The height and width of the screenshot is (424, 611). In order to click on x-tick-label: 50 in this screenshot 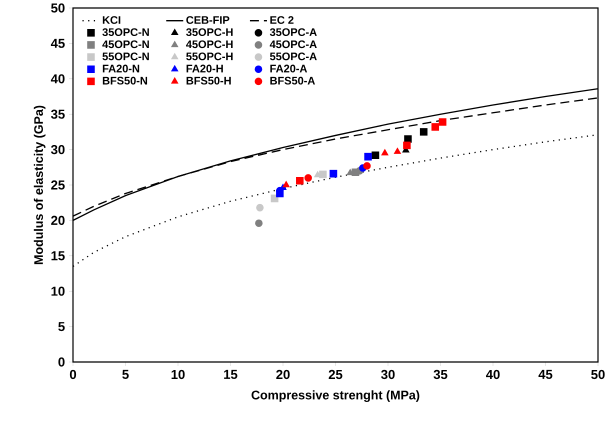, I will do `click(598, 375)`.